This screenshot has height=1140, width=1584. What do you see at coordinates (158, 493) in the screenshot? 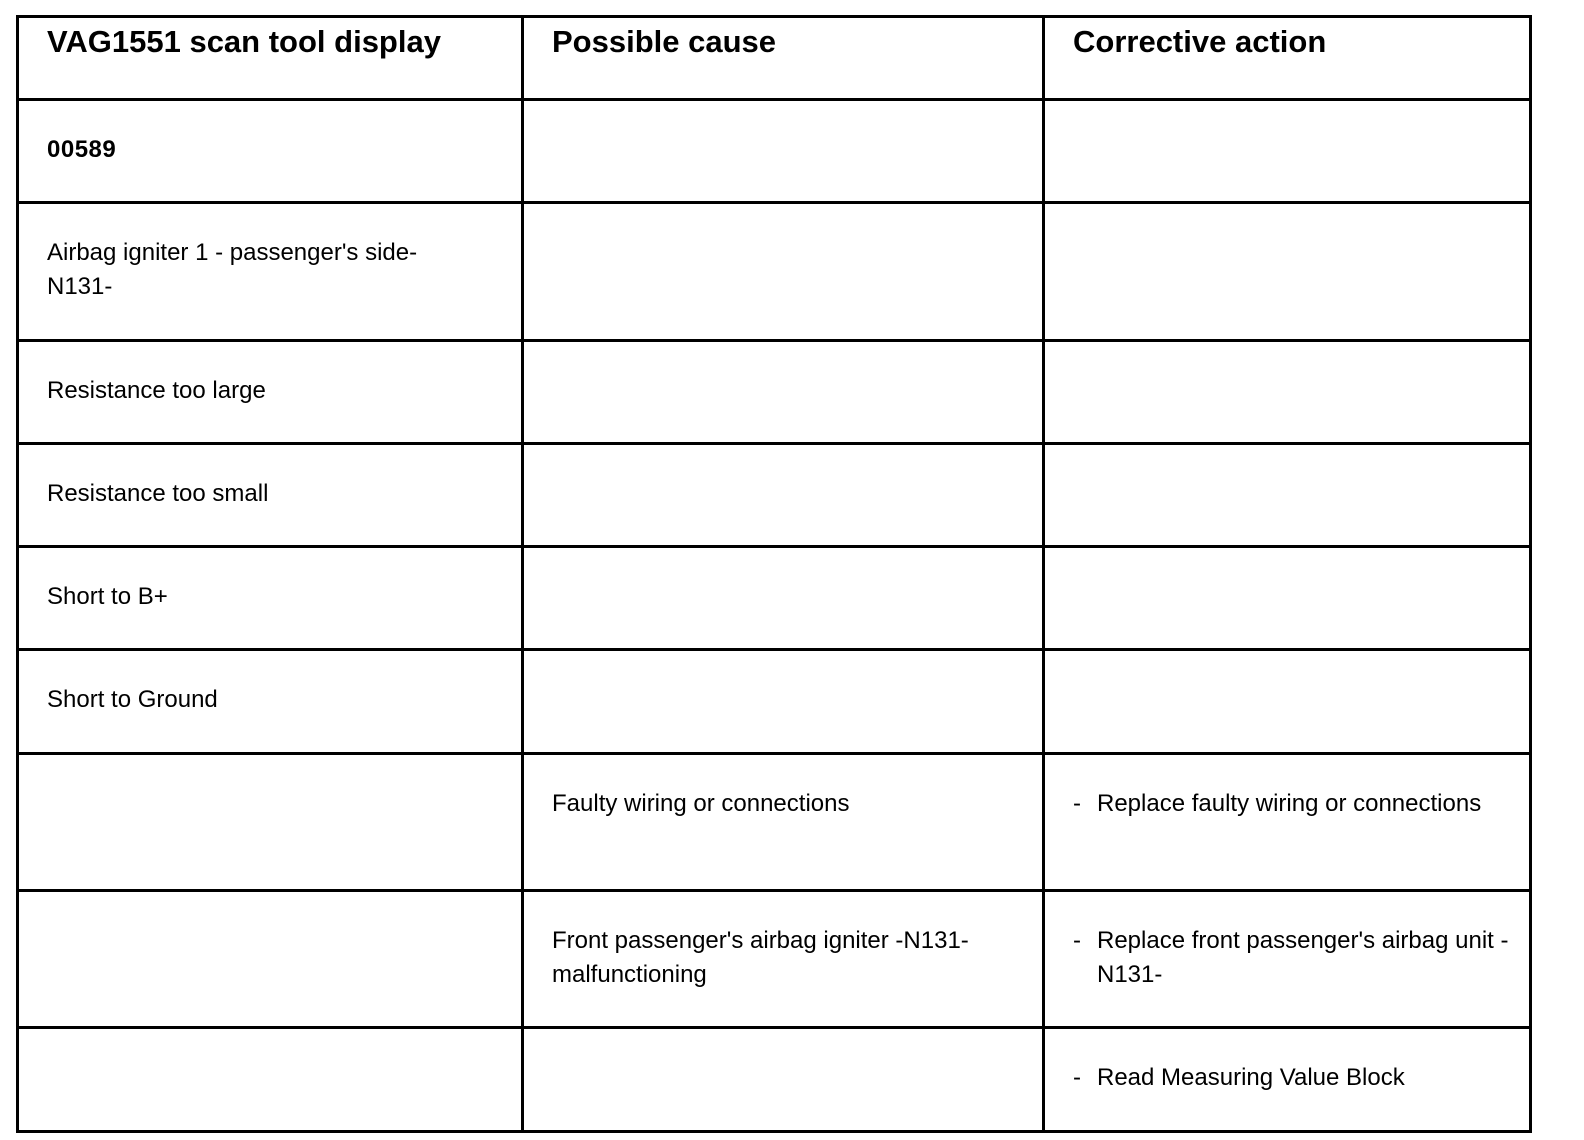
I see `display-text: Resistance too small` at bounding box center [158, 493].